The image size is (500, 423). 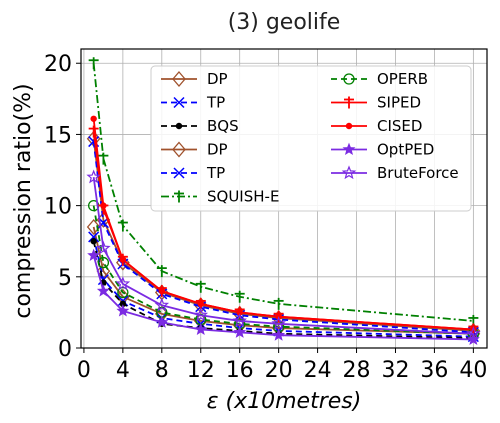 What do you see at coordinates (200, 126) in the screenshot?
I see `legend-item: BQS` at bounding box center [200, 126].